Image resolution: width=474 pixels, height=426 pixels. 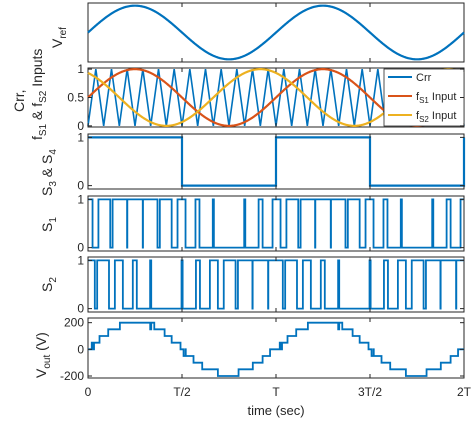 I want to click on s3s4-ylabel: S3 & S4, so click(x=49, y=172).